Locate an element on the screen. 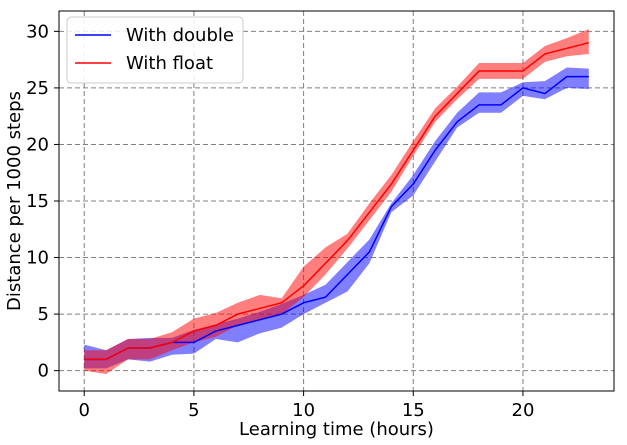  y-tick-label: 15 is located at coordinates (37, 201).